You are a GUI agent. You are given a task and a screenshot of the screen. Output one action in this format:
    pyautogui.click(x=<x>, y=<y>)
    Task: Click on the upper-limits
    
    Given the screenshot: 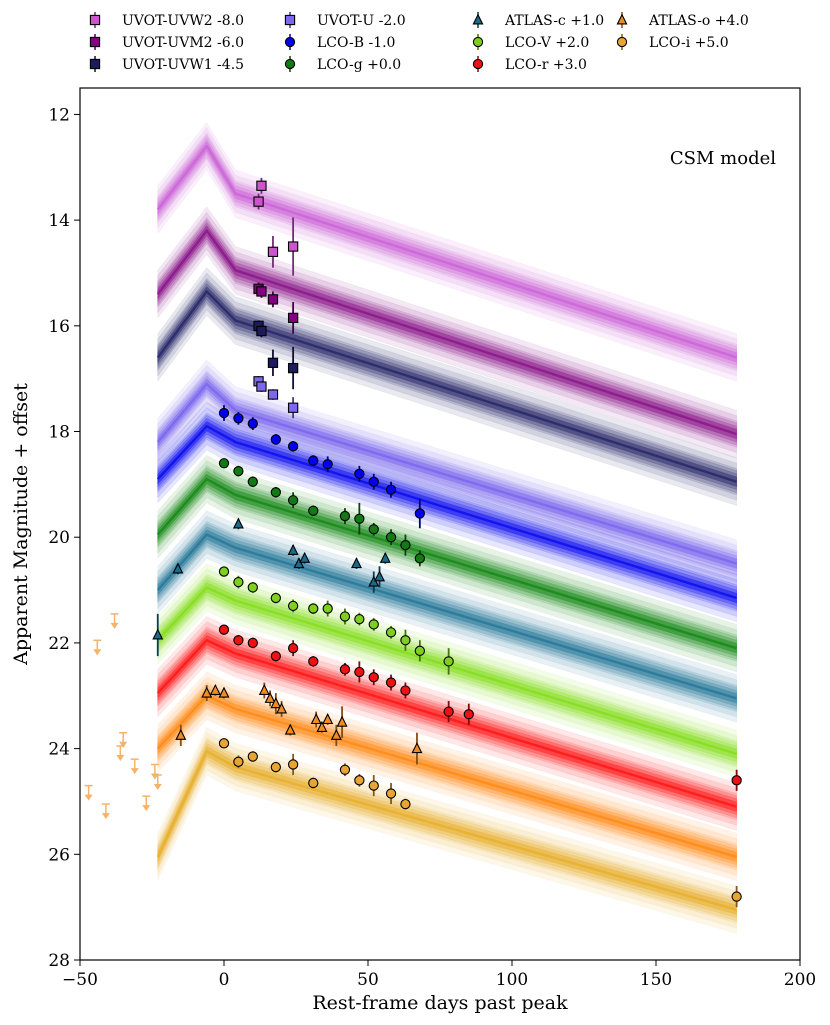 What is the action you would take?
    pyautogui.click(x=123, y=716)
    